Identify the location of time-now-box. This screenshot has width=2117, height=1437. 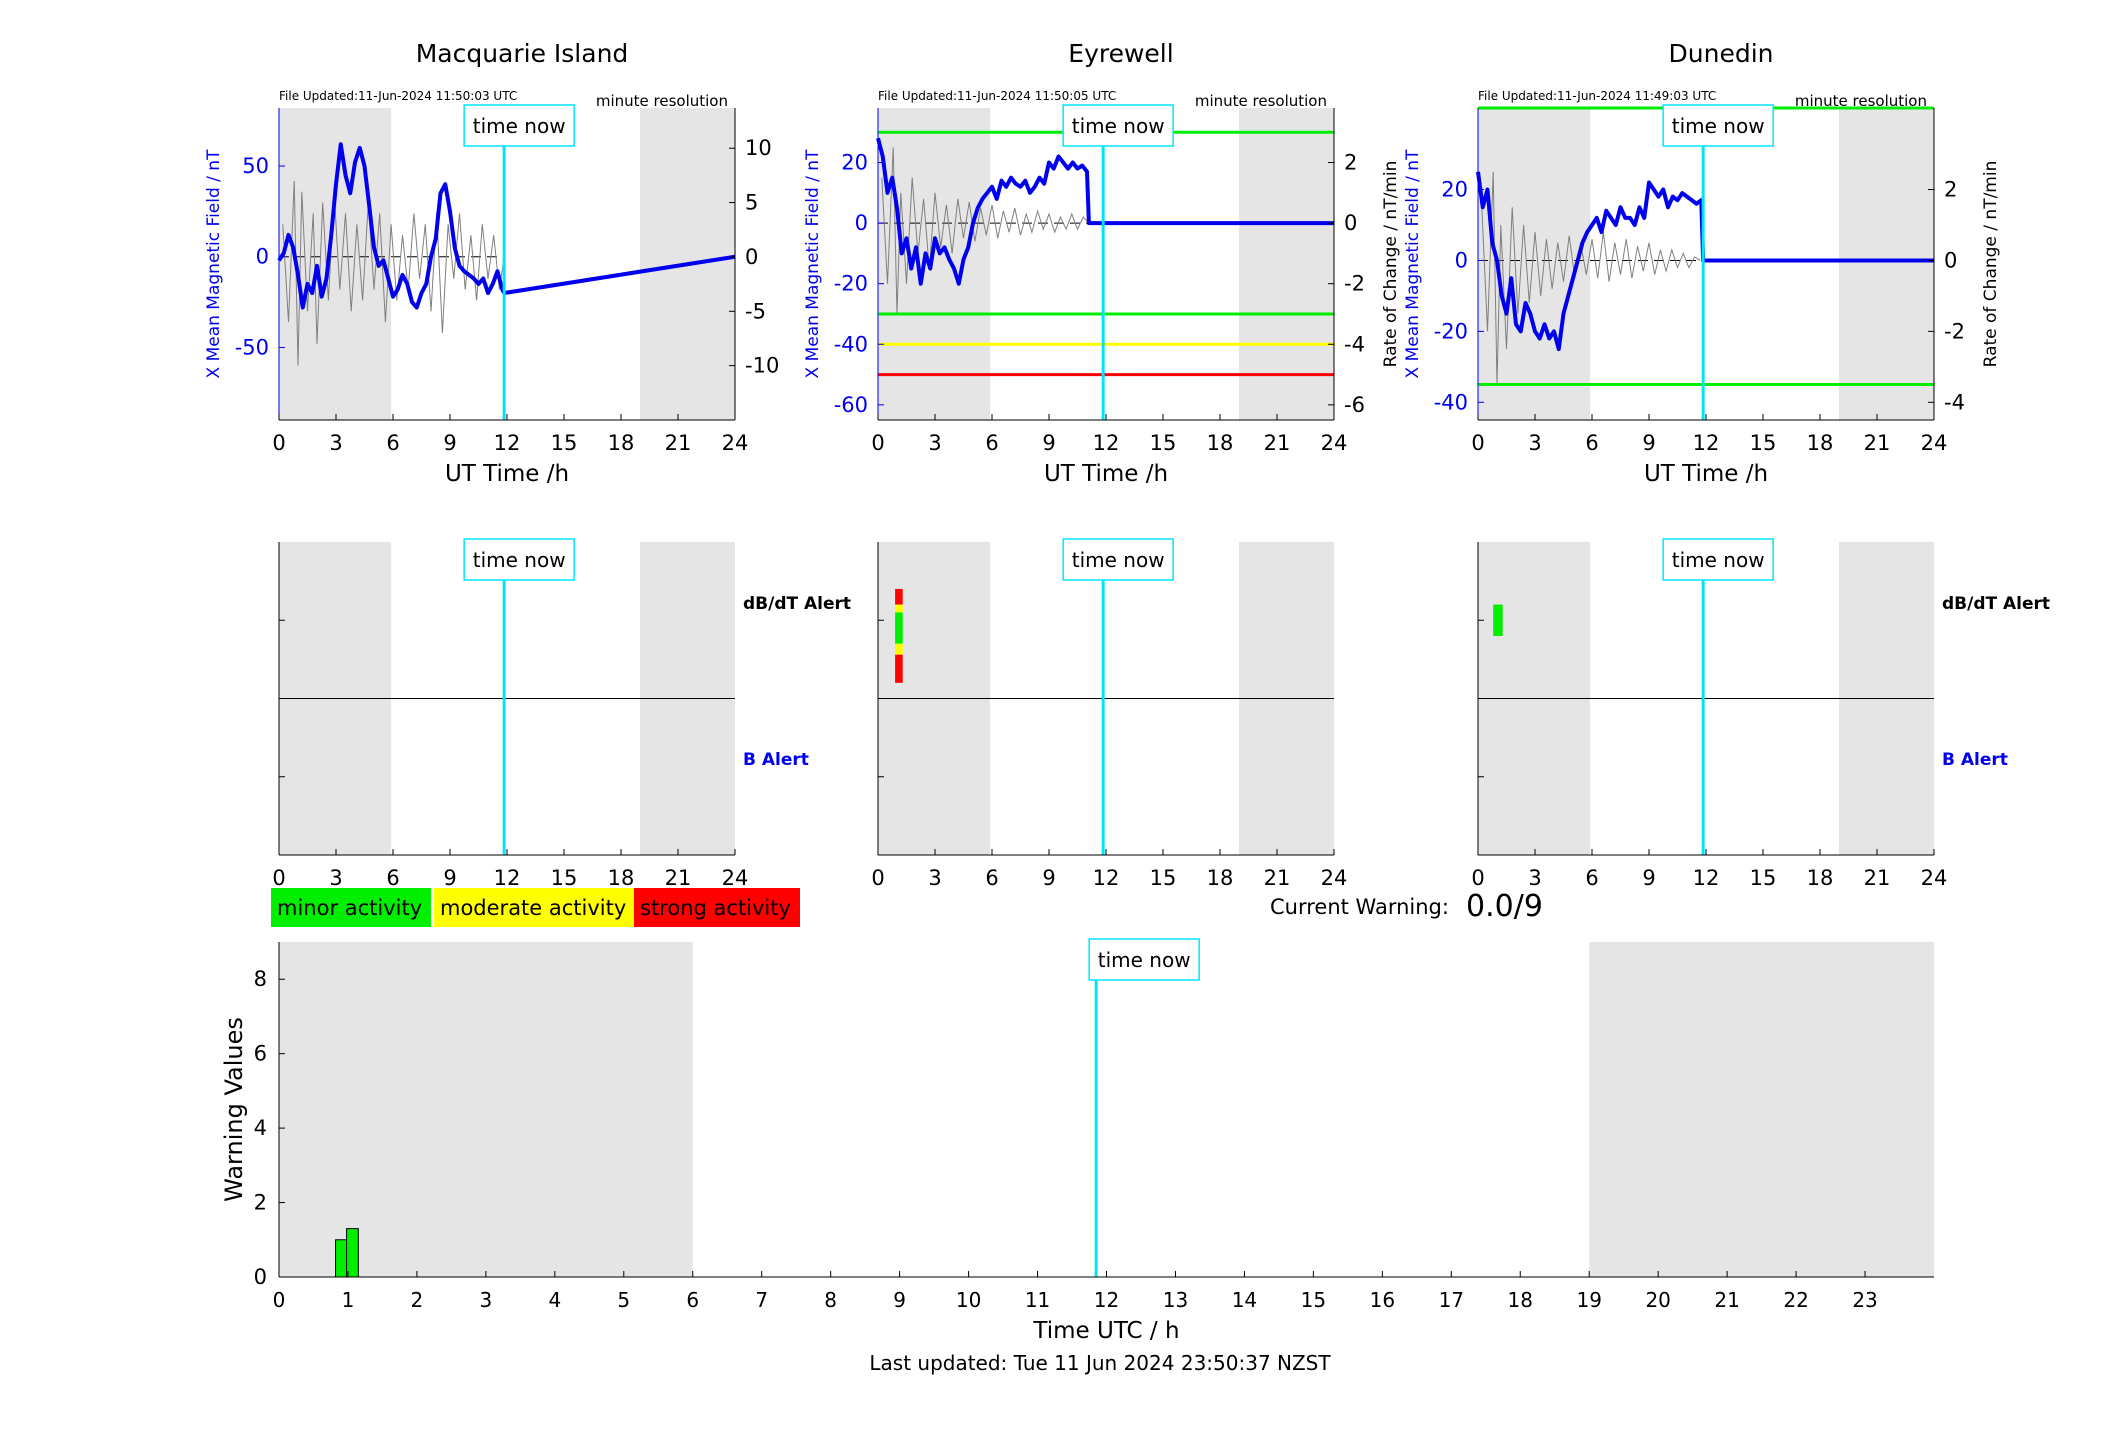
(1718, 125).